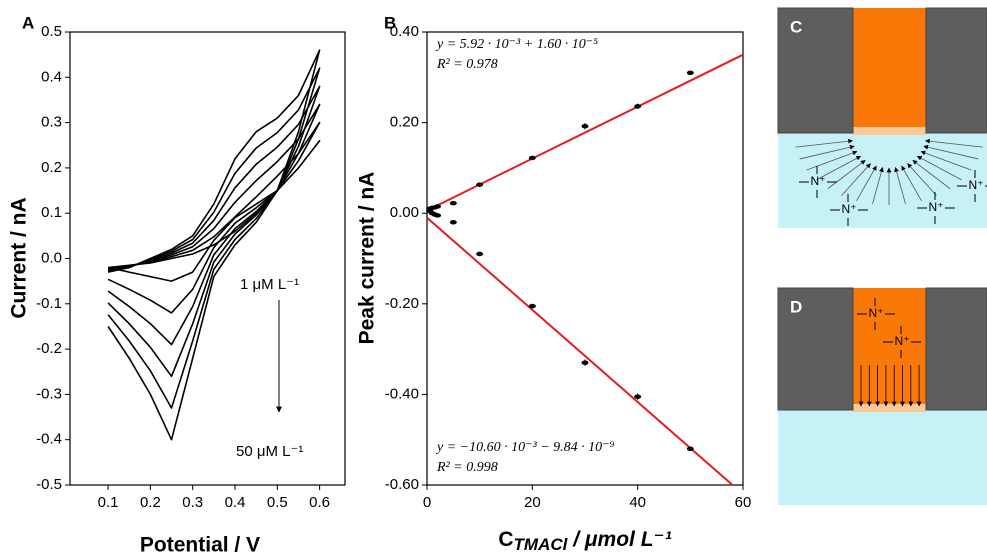 This screenshot has height=560, width=987. Describe the element at coordinates (49, 439) in the screenshot. I see `y-tick-label: -0.4` at that location.